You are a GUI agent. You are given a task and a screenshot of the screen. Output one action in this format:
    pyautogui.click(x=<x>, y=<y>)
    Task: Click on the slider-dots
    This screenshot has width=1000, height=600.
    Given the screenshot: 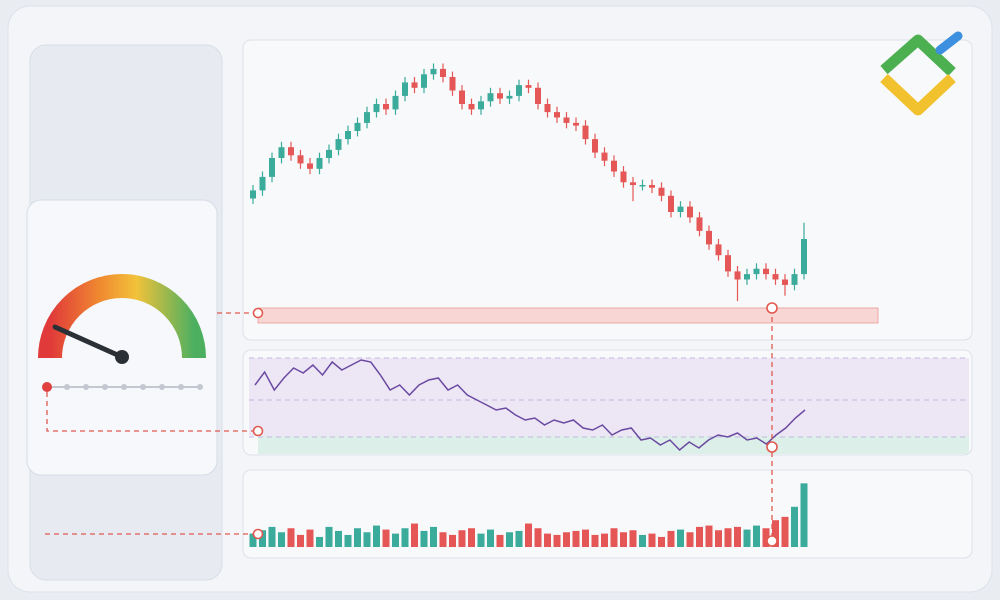 What is the action you would take?
    pyautogui.click(x=133, y=387)
    